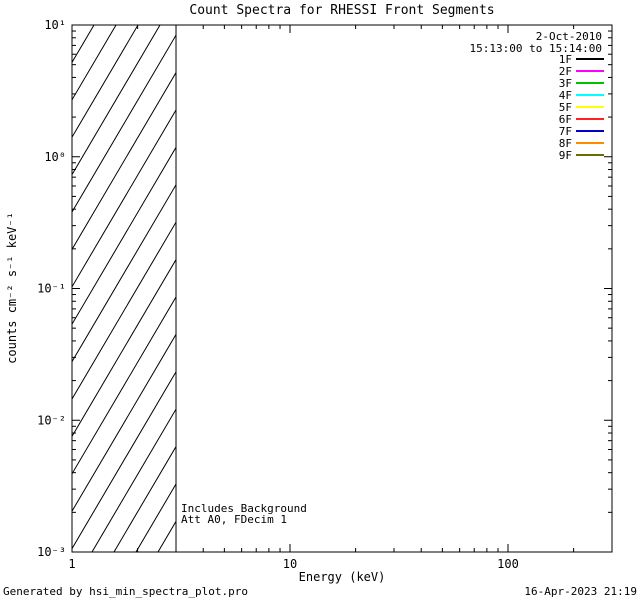  Describe the element at coordinates (565, 95) in the screenshot. I see `legend-label: 4F` at that location.